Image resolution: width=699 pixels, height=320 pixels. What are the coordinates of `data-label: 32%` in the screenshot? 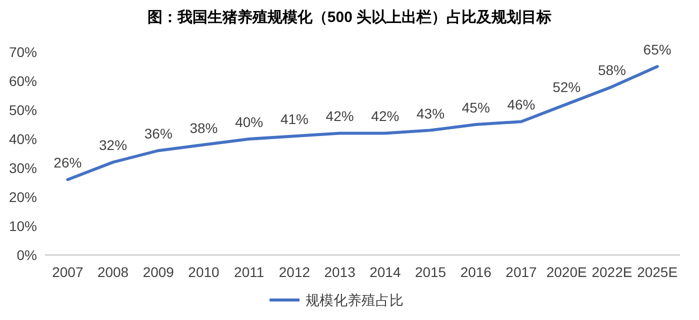 It's located at (113, 145).